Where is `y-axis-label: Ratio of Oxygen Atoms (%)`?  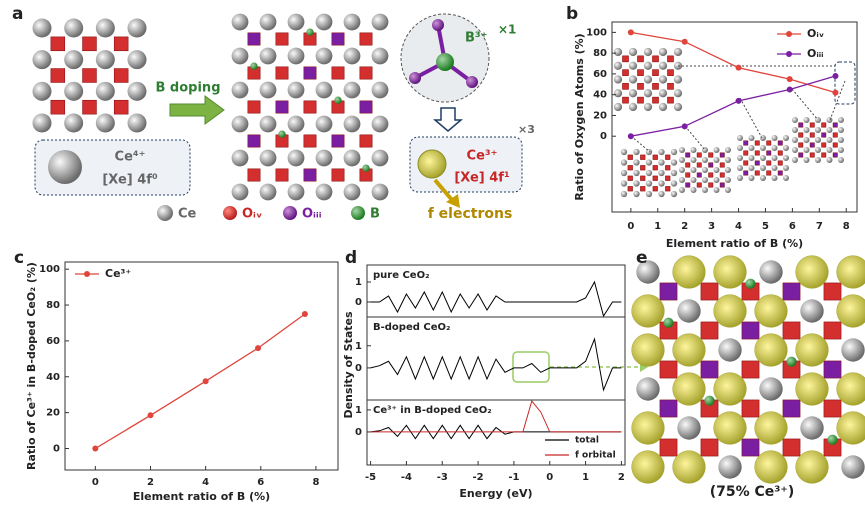 y-axis-label: Ratio of Oxygen Atoms (%) is located at coordinates (579, 116).